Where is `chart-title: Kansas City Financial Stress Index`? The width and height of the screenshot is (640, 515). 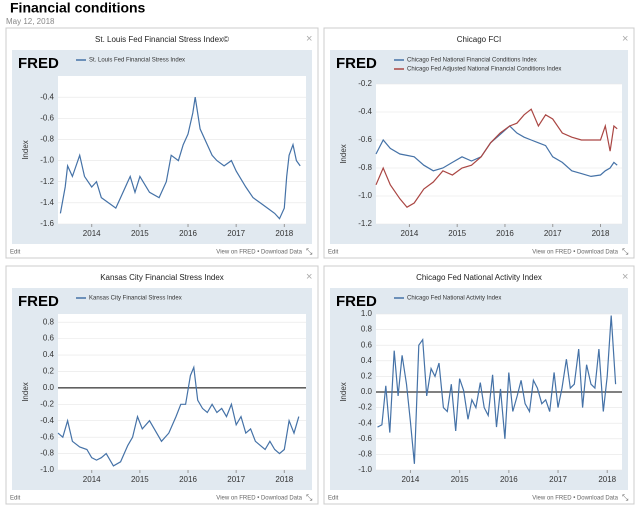 chart-title: Kansas City Financial Stress Index is located at coordinates (162, 277).